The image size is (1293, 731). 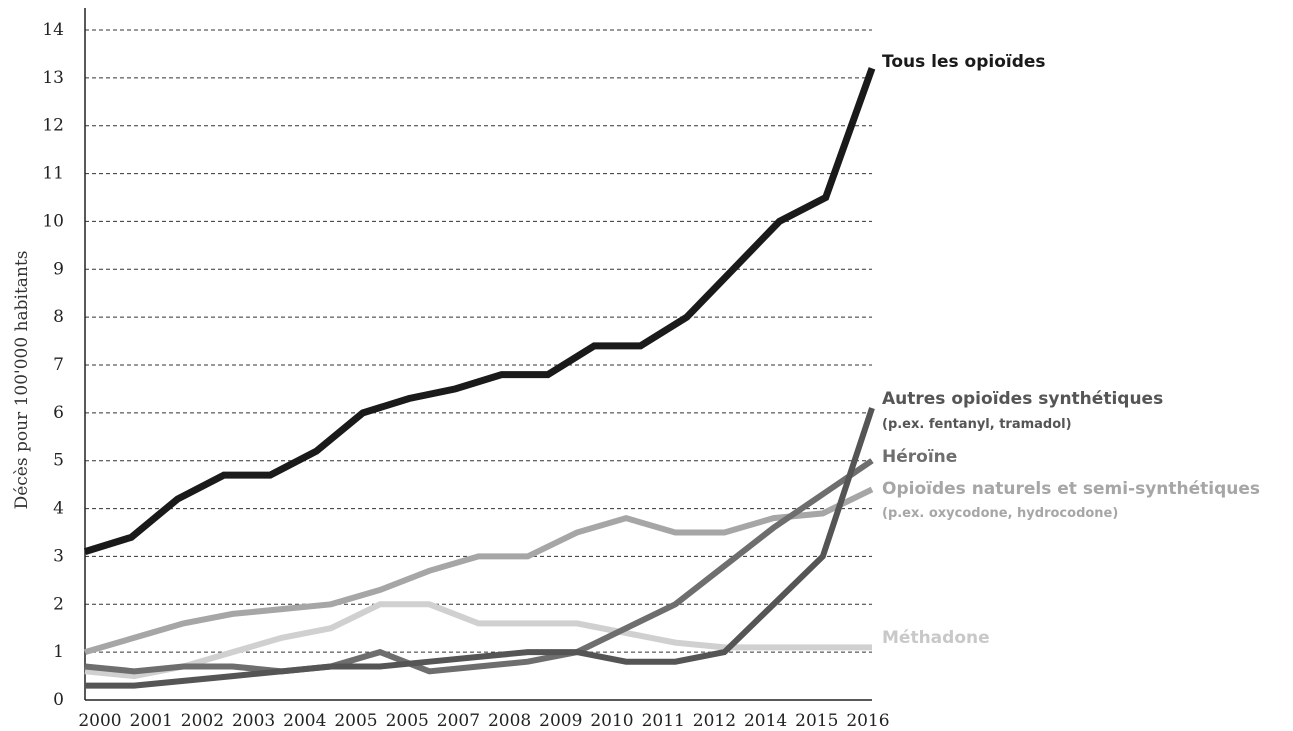 I want to click on x-tick-label: 2011, so click(x=663, y=721).